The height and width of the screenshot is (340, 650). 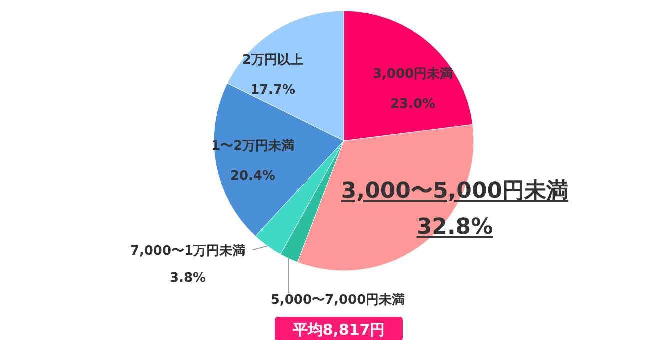 What do you see at coordinates (273, 60) in the screenshot?
I see `slice-label: 2万円以上` at bounding box center [273, 60].